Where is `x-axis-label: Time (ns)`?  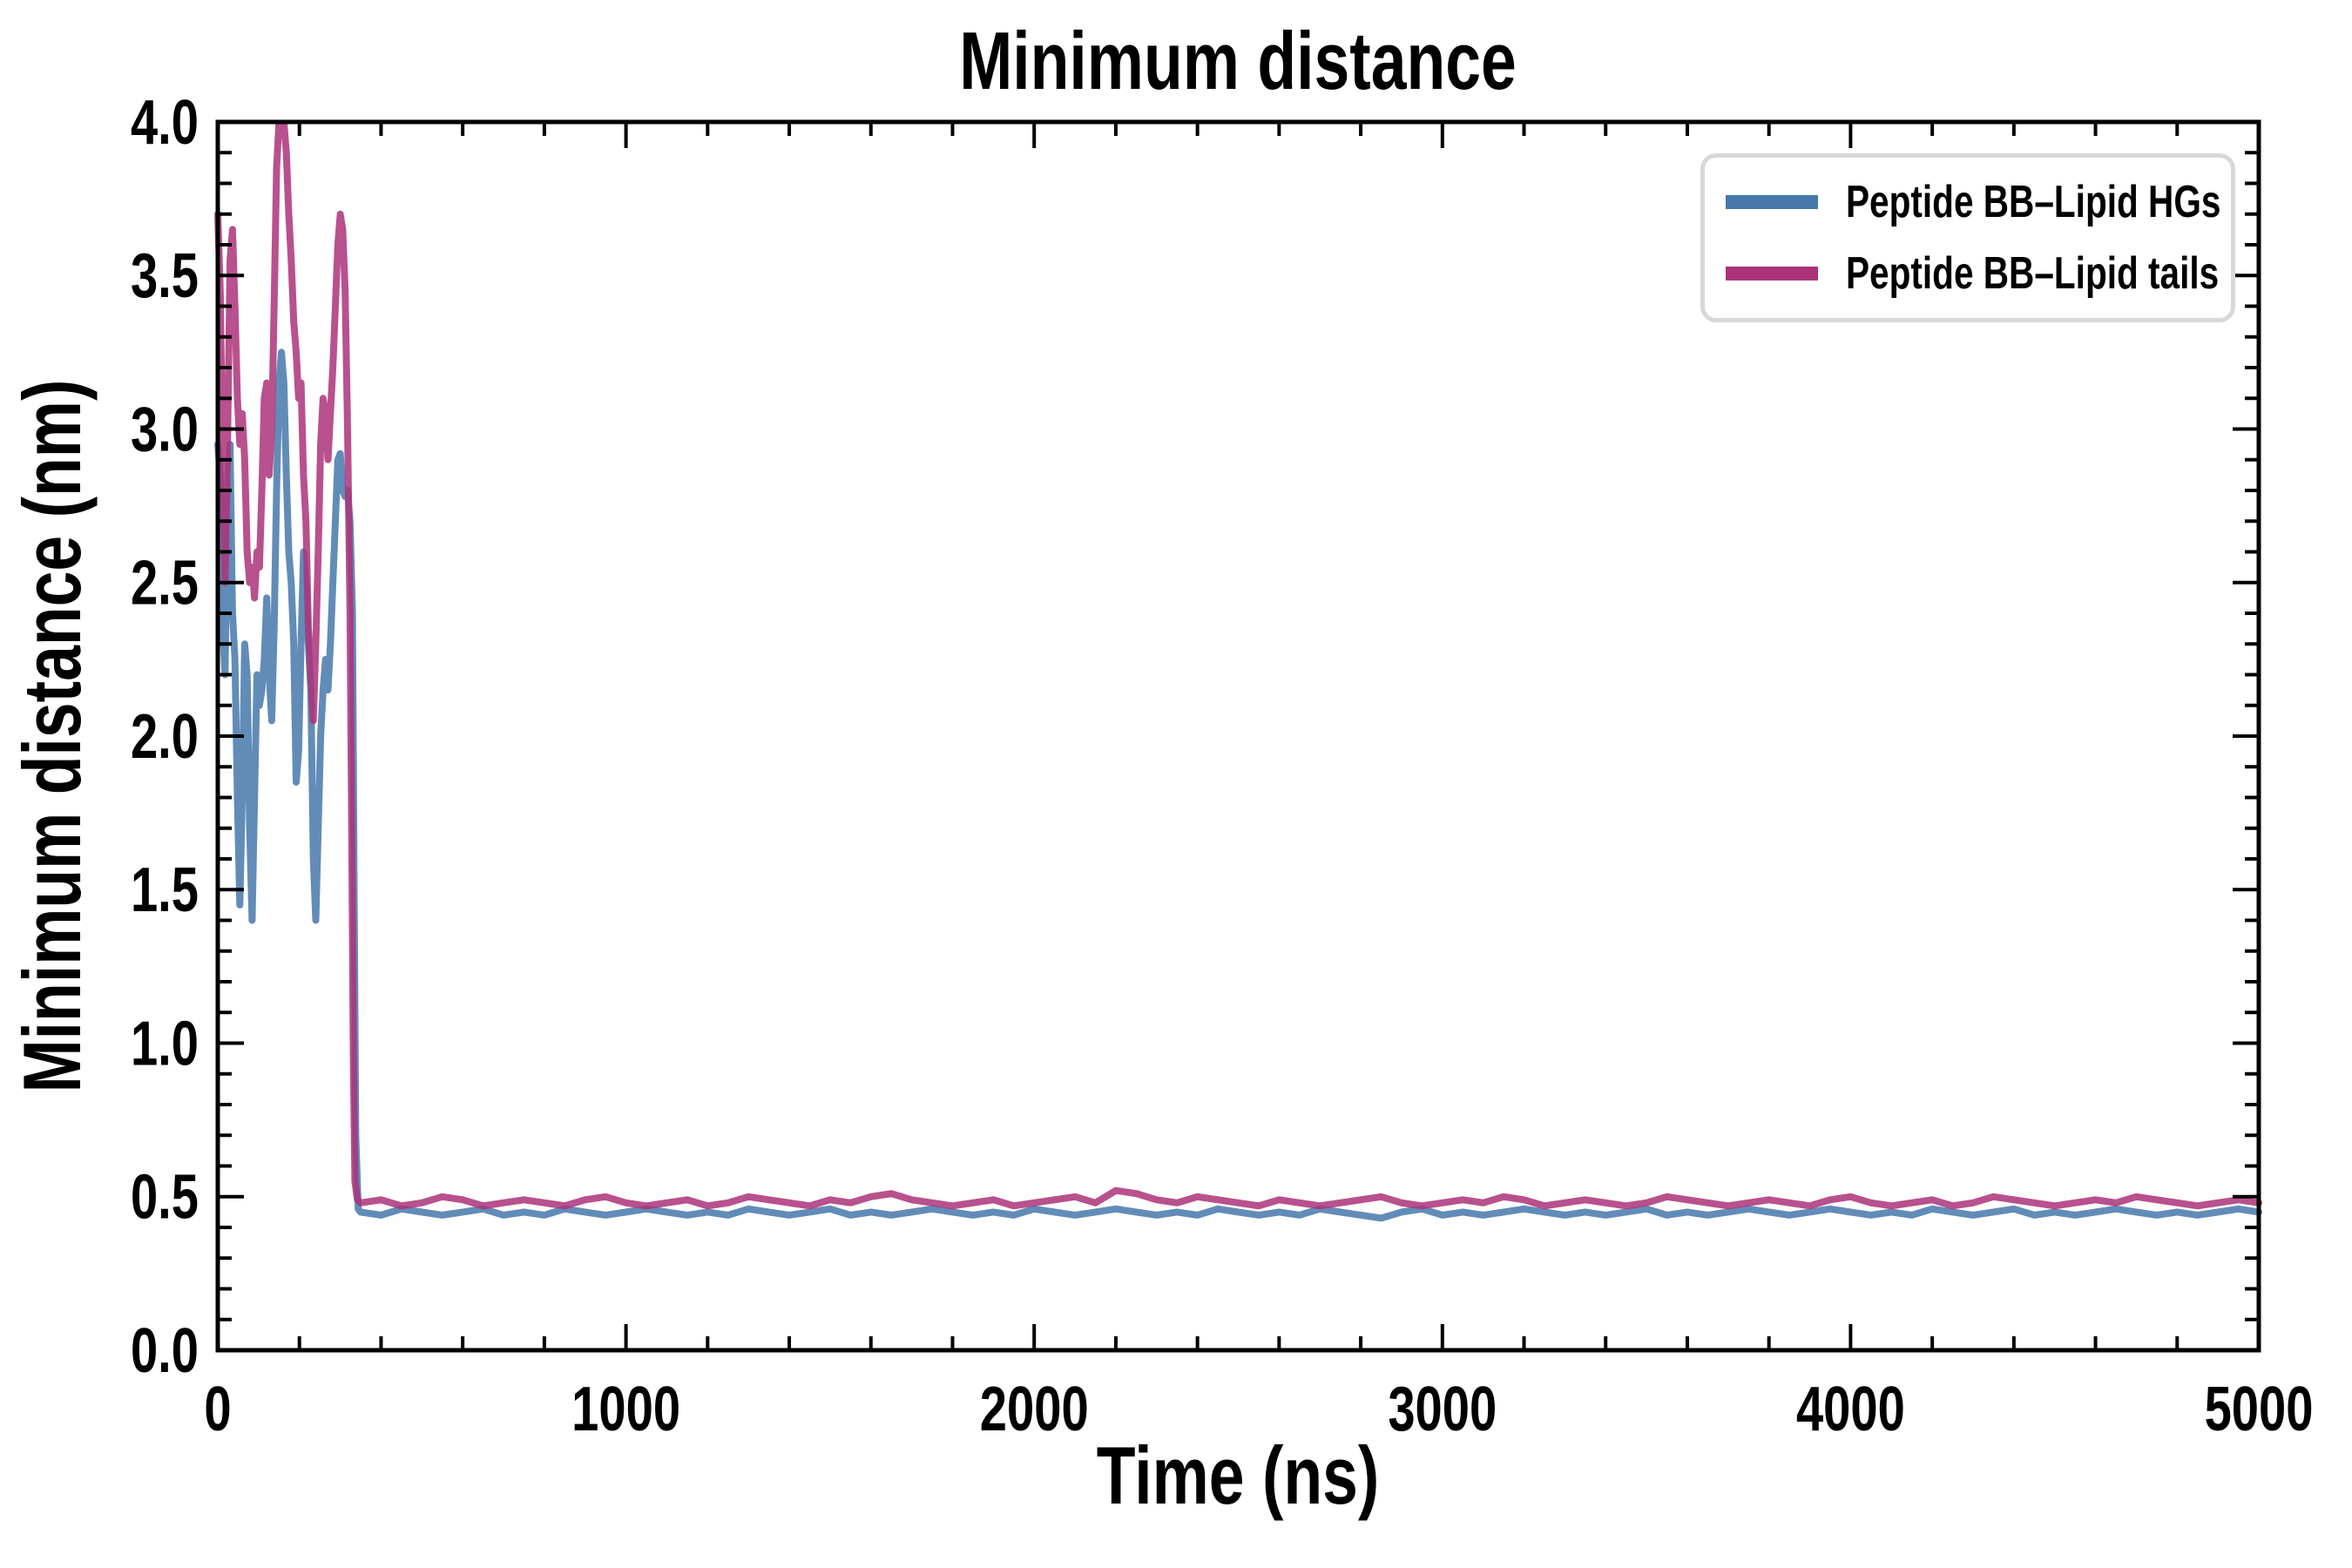
x-axis-label: Time (ns) is located at coordinates (1238, 1476).